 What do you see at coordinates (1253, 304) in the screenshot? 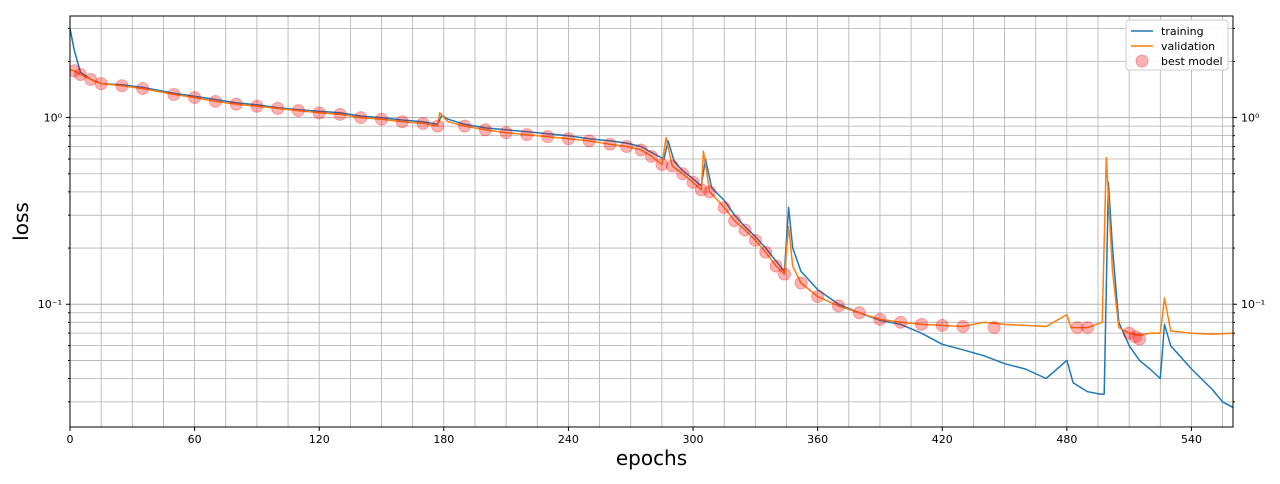
I see `y-tick-label-right: 10⁻¹` at bounding box center [1253, 304].